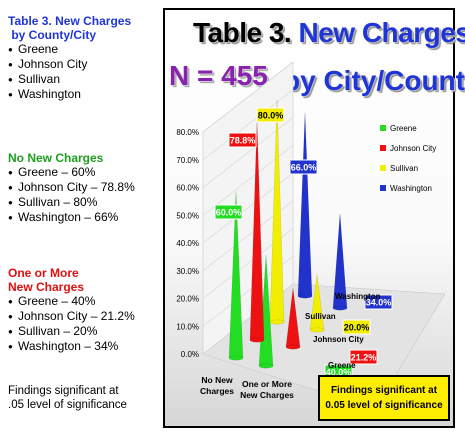 The image size is (465, 440). Describe the element at coordinates (242, 32) in the screenshot. I see `title-part-1: Table 3.` at that location.